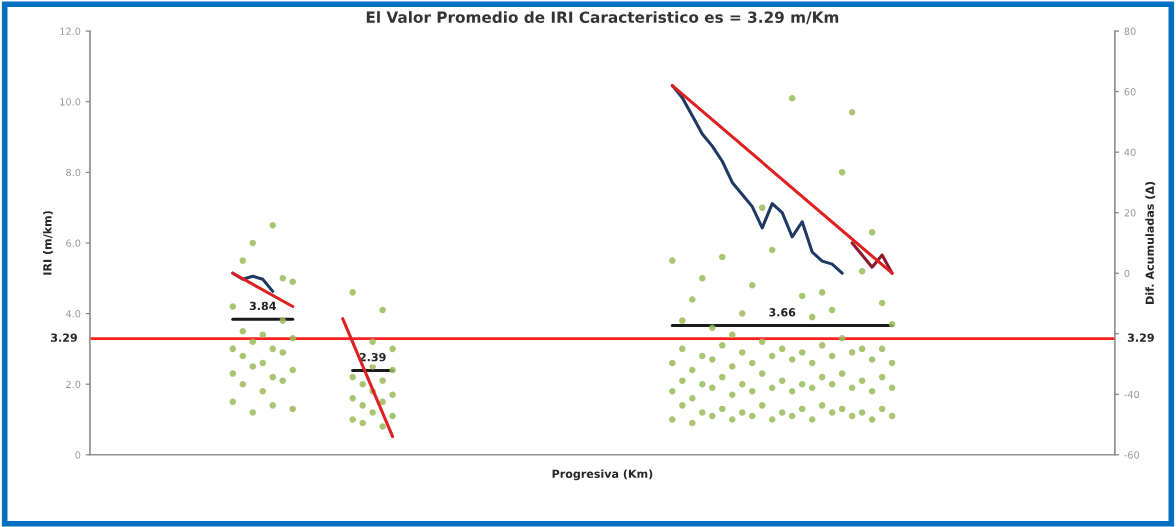 The width and height of the screenshot is (1176, 527). Describe the element at coordinates (782, 312) in the screenshot. I see `data-label: 3.66` at that location.